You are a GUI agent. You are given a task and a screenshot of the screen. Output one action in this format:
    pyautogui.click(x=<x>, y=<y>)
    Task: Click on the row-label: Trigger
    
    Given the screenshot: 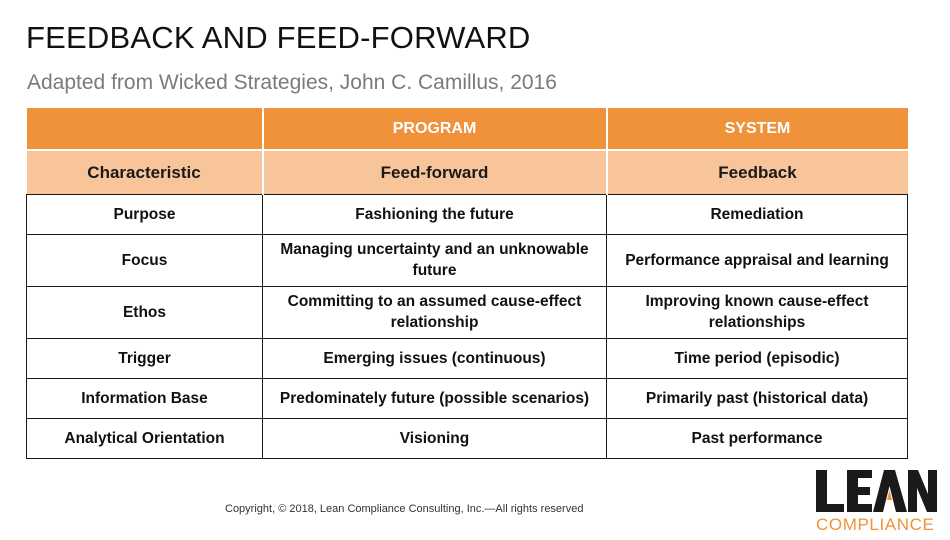 What is the action you would take?
    pyautogui.click(x=144, y=358)
    